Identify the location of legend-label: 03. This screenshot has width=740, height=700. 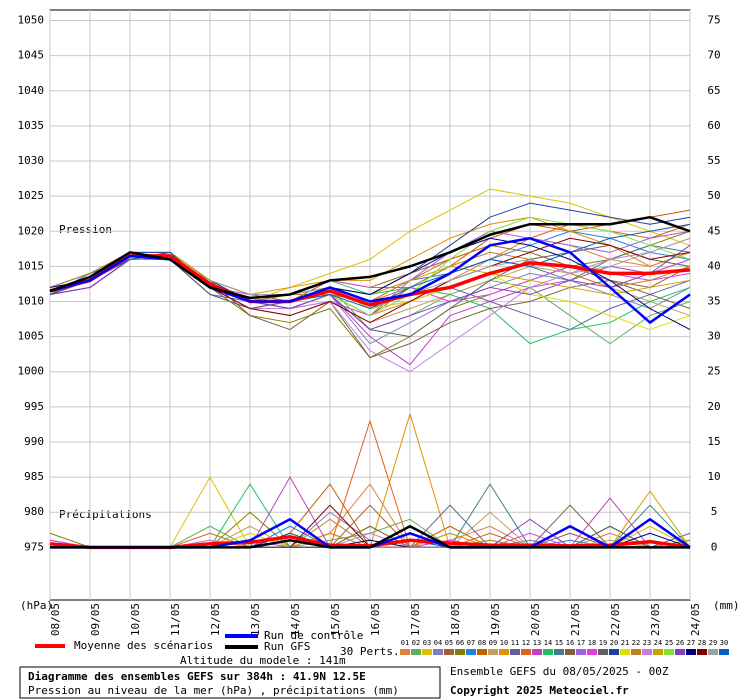
(427, 643).